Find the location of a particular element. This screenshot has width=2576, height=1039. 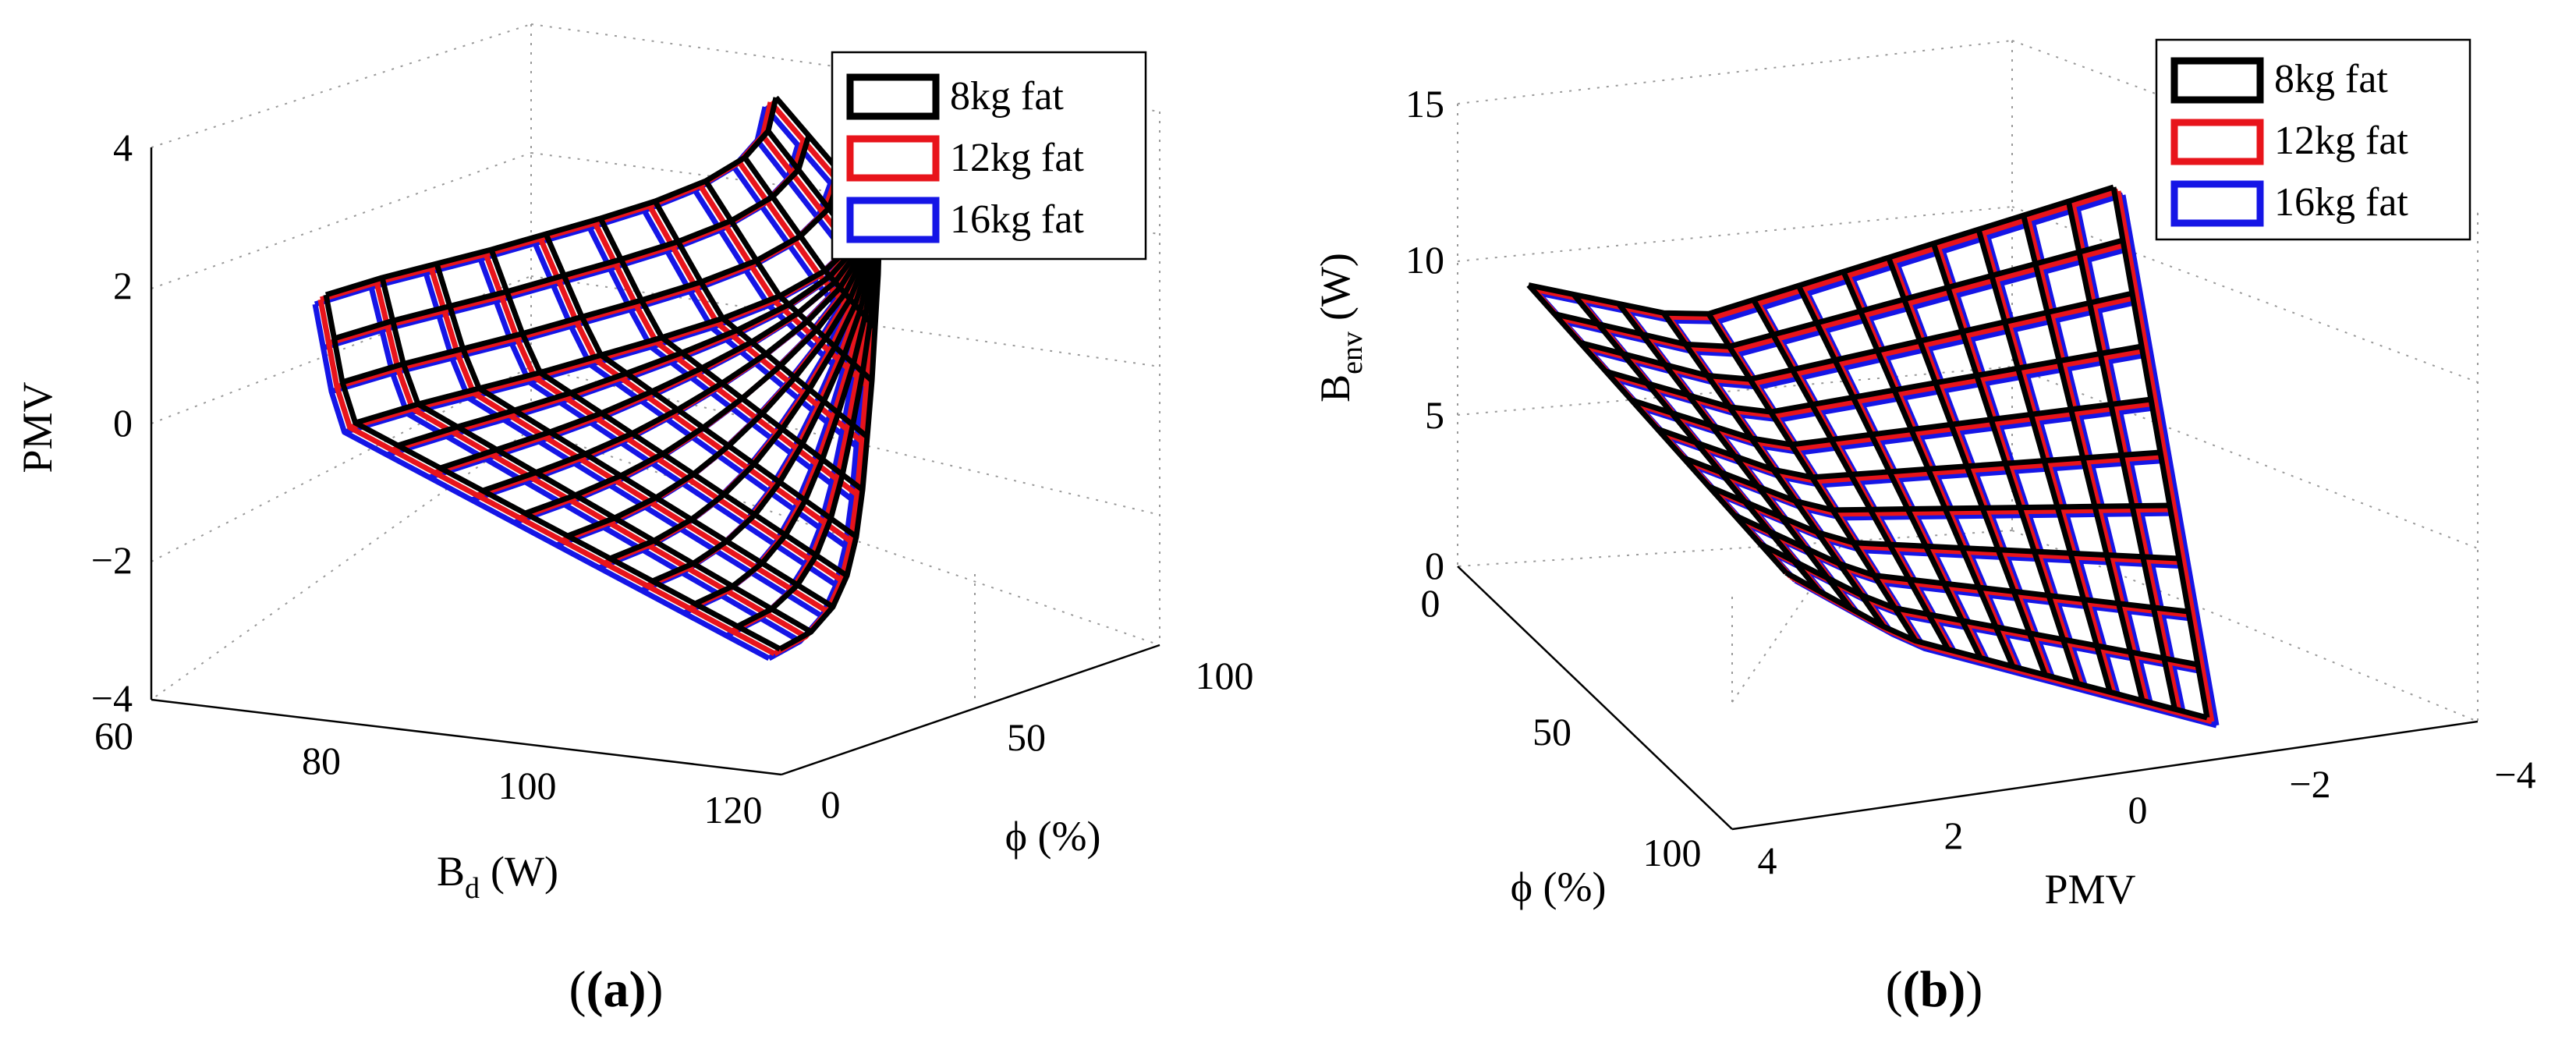

panel-b-surface is located at coordinates (1873, 456).